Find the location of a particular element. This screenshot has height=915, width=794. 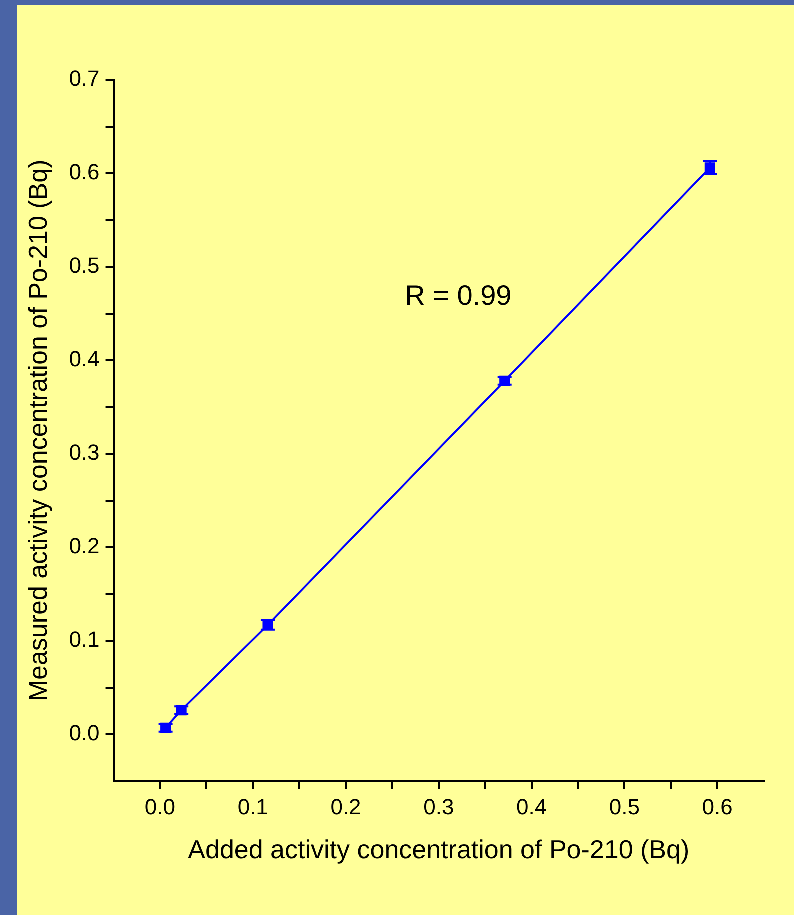

x-tick-label: 0.1 is located at coordinates (253, 807).